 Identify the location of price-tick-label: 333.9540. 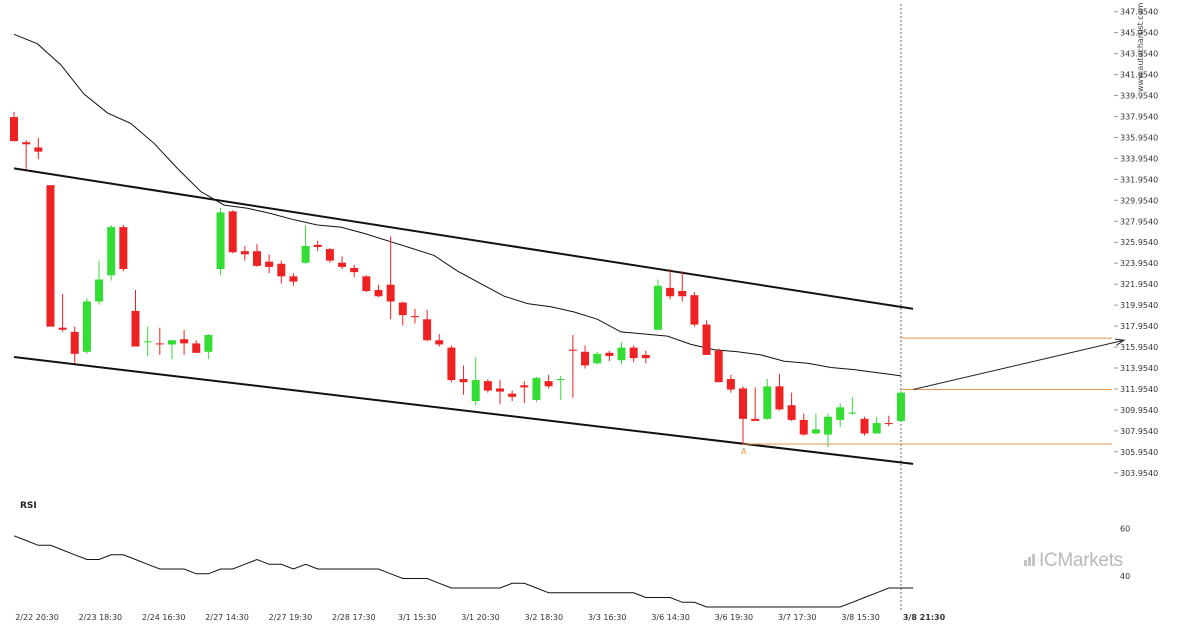
(1139, 158).